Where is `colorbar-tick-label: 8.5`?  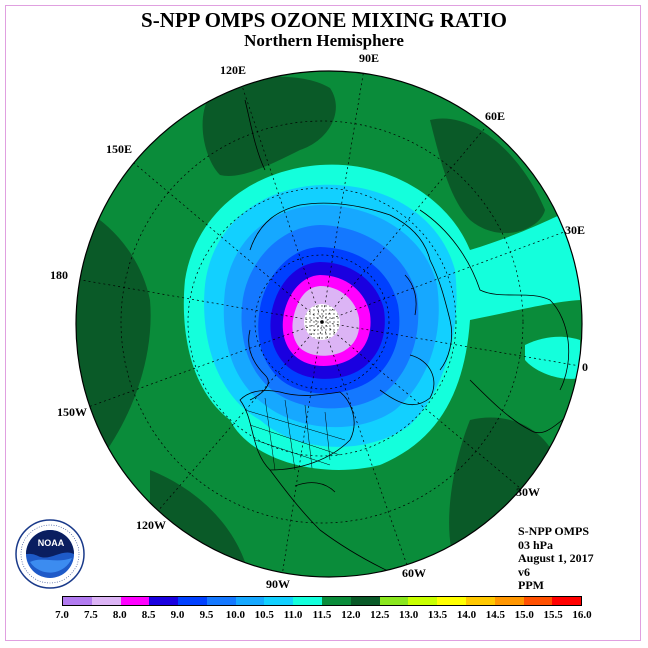
colorbar-tick-label: 8.5 is located at coordinates (148, 615).